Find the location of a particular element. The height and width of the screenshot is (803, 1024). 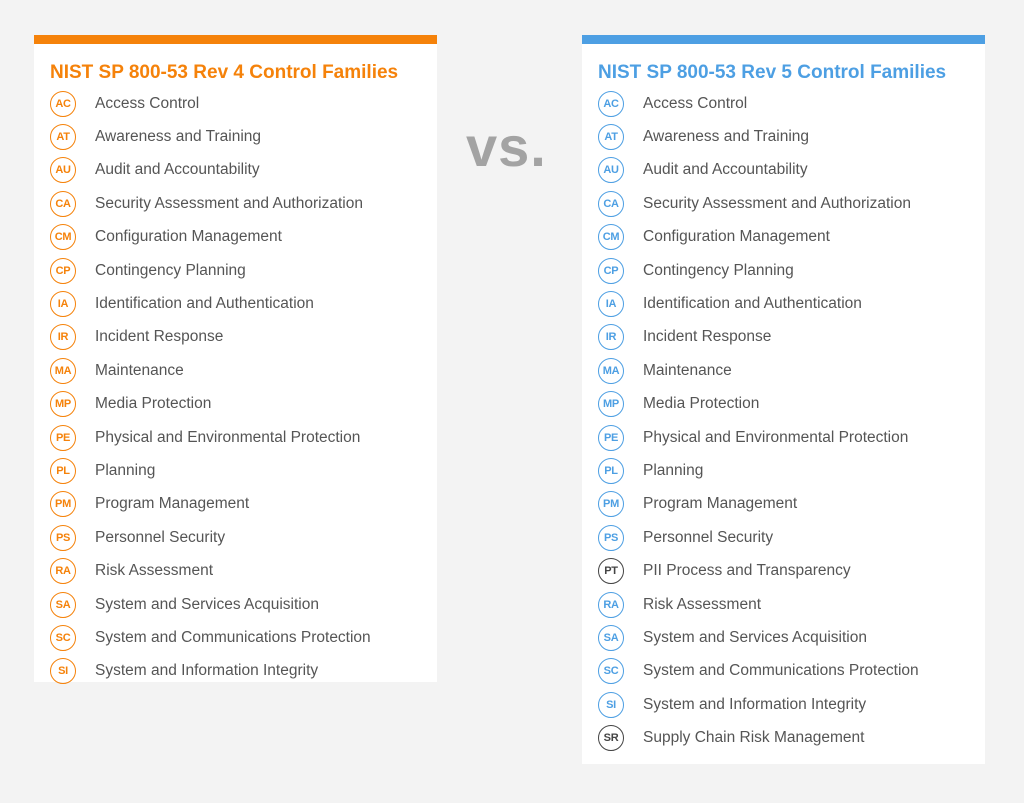

family-row: SR Supply Chain Risk Management is located at coordinates (758, 737).